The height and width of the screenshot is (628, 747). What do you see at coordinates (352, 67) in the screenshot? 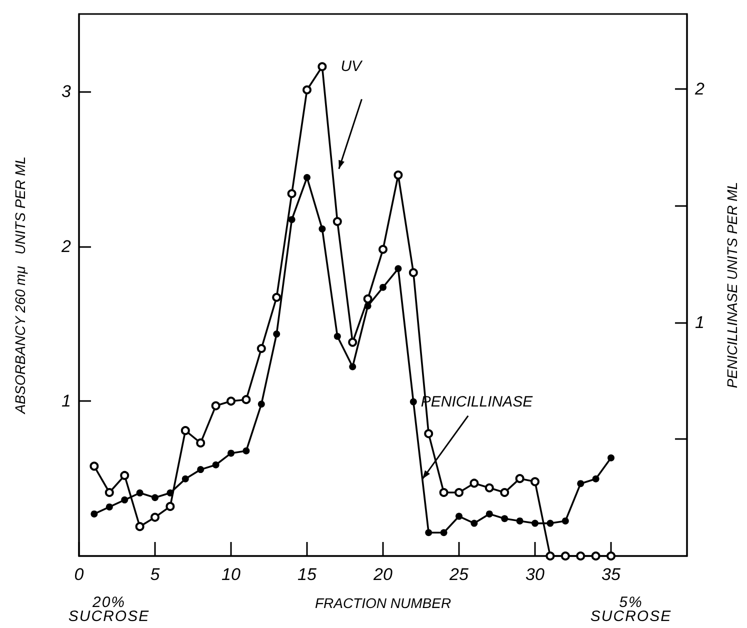
I see `series-label: UV` at bounding box center [352, 67].